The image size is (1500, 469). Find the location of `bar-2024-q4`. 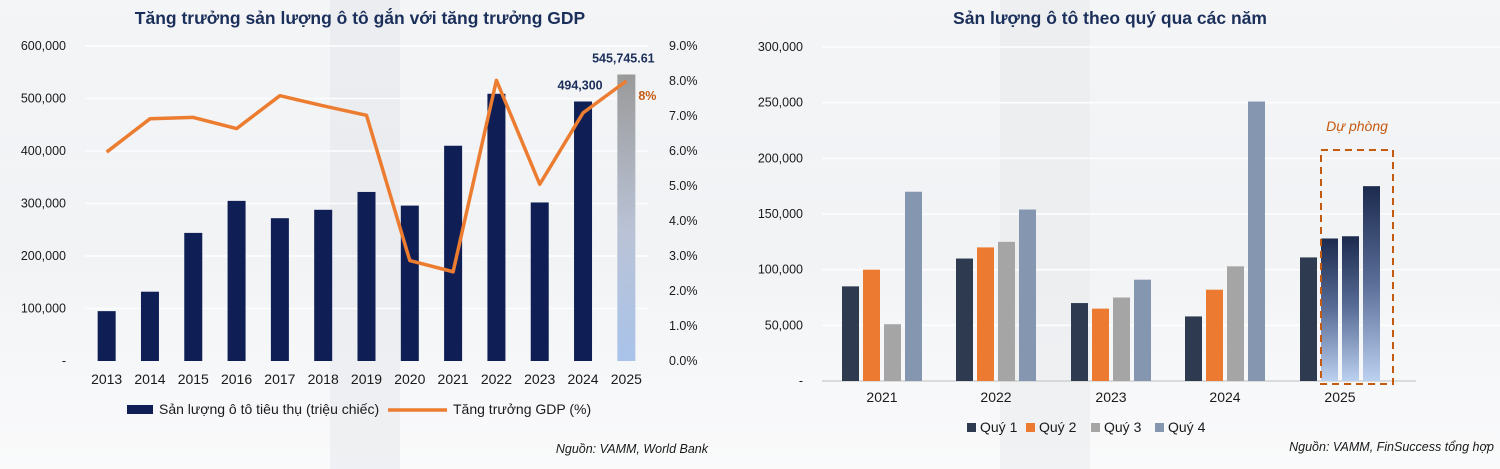

bar-2024-q4 is located at coordinates (1256, 241).